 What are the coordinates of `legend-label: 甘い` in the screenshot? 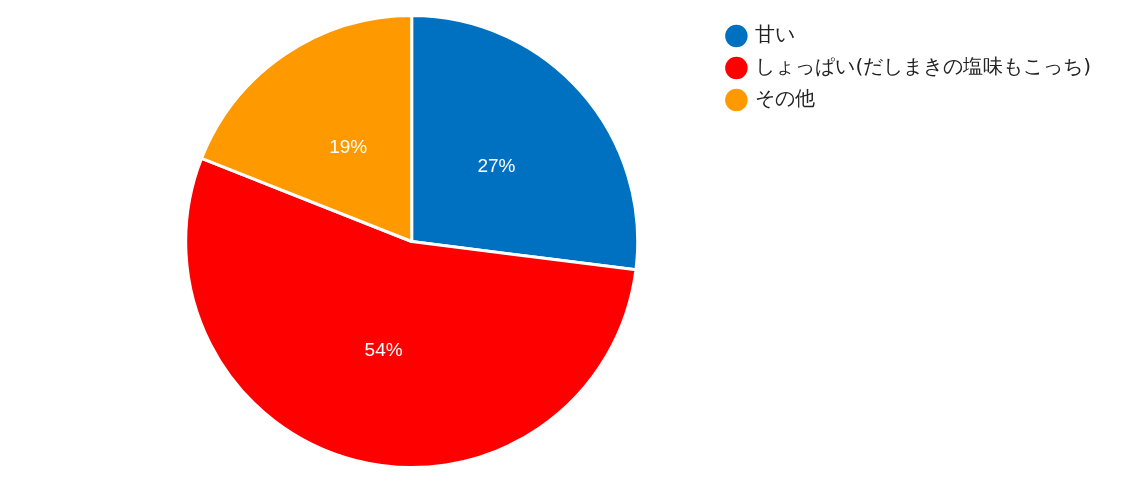 It's located at (775, 34).